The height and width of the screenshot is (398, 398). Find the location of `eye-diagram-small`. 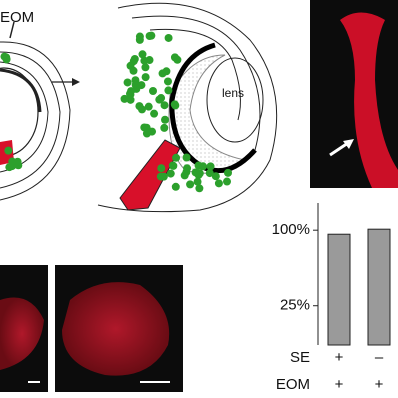

eye-diagram-small is located at coordinates (35, 111).